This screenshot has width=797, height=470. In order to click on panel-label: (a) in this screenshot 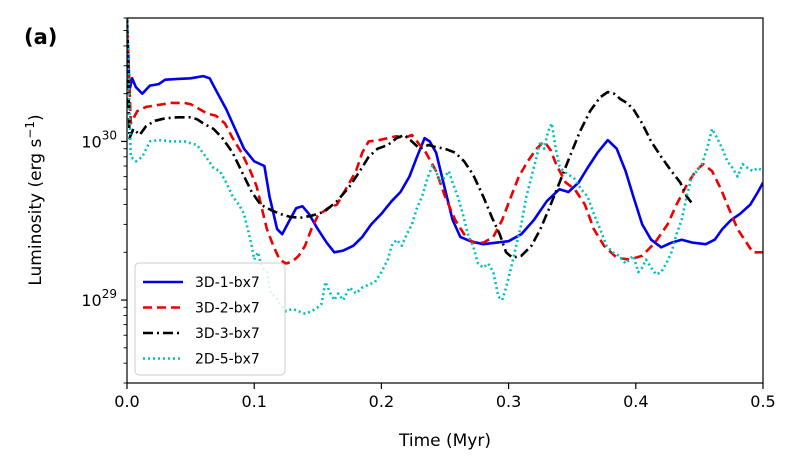, I will do `click(40, 37)`.